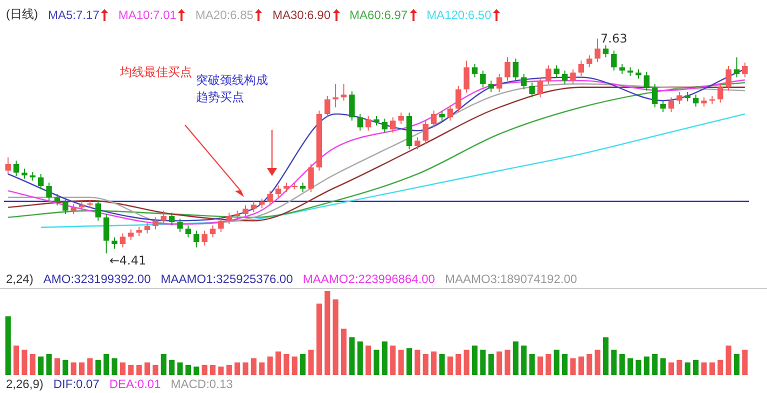 Image resolution: width=767 pixels, height=393 pixels. I want to click on annotation: 突破颈线构成趋势买点, so click(232, 89).